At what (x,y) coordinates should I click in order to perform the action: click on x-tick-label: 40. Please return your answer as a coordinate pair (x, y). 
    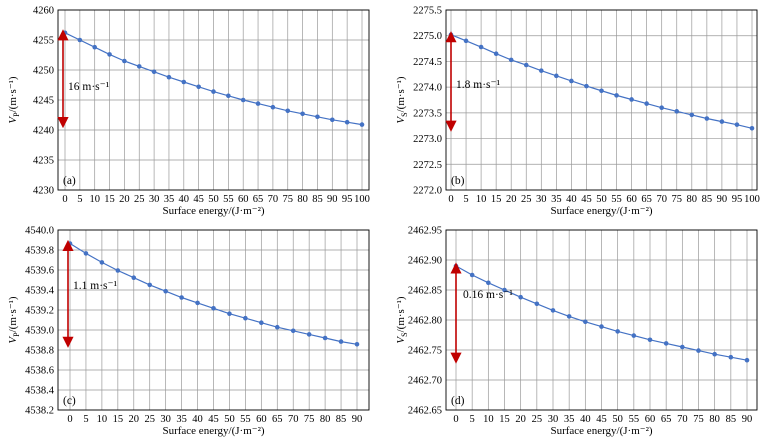
    Looking at the image, I should click on (184, 199).